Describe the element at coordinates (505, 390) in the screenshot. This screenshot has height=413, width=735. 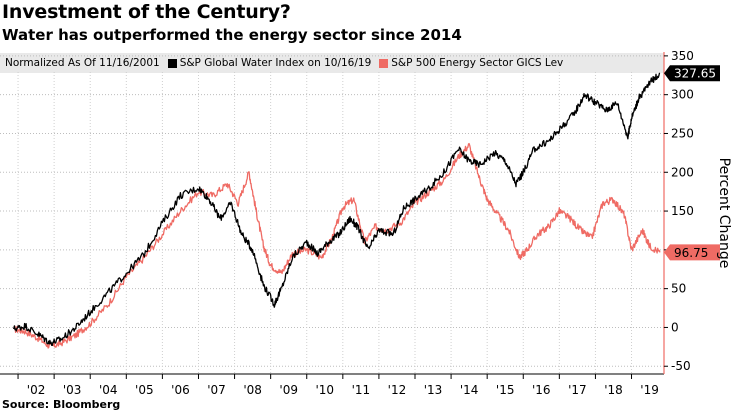
I see `x-tick-label: '15` at that location.